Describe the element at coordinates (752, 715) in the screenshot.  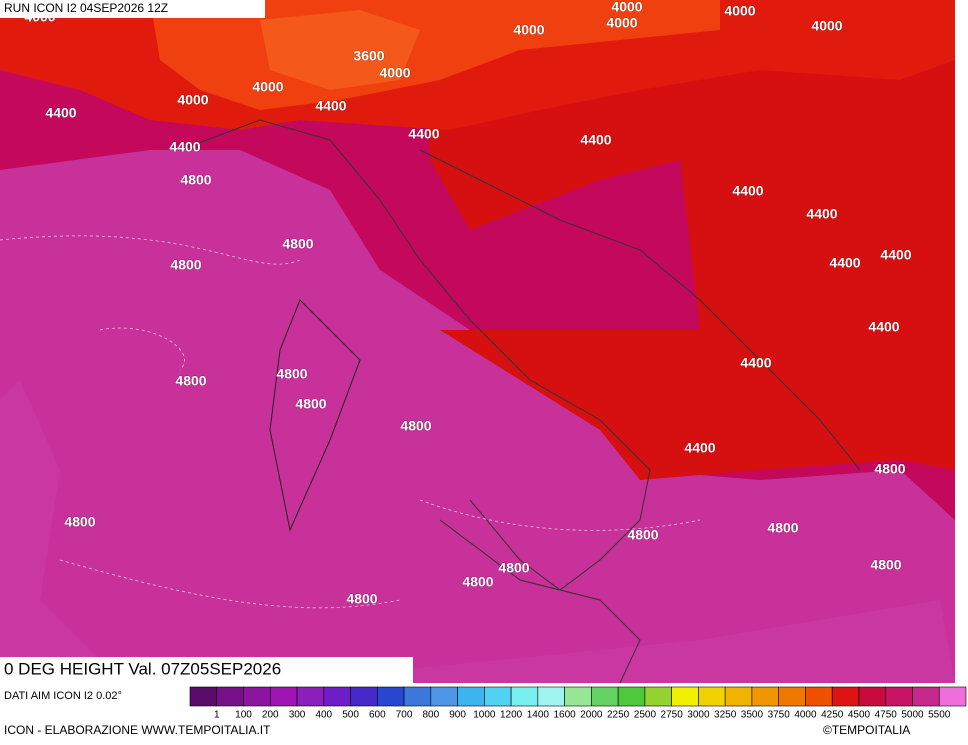
I see `colorbar-label: 3500` at that location.